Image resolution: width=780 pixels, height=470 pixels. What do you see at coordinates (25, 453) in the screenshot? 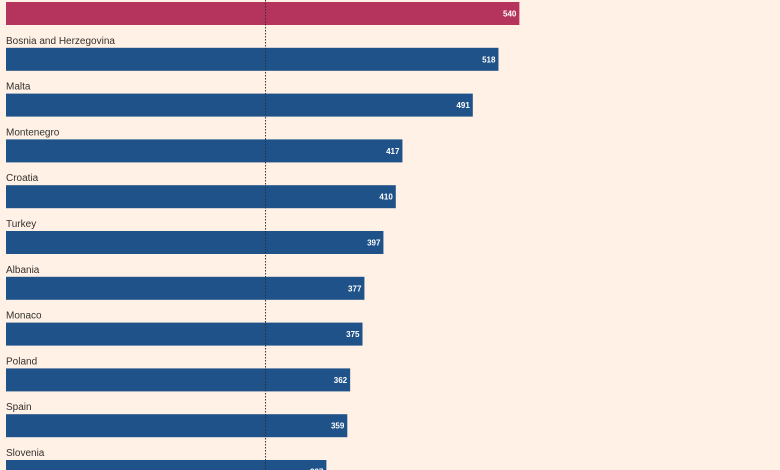
I see `category-label-10: Slovenia` at bounding box center [25, 453].